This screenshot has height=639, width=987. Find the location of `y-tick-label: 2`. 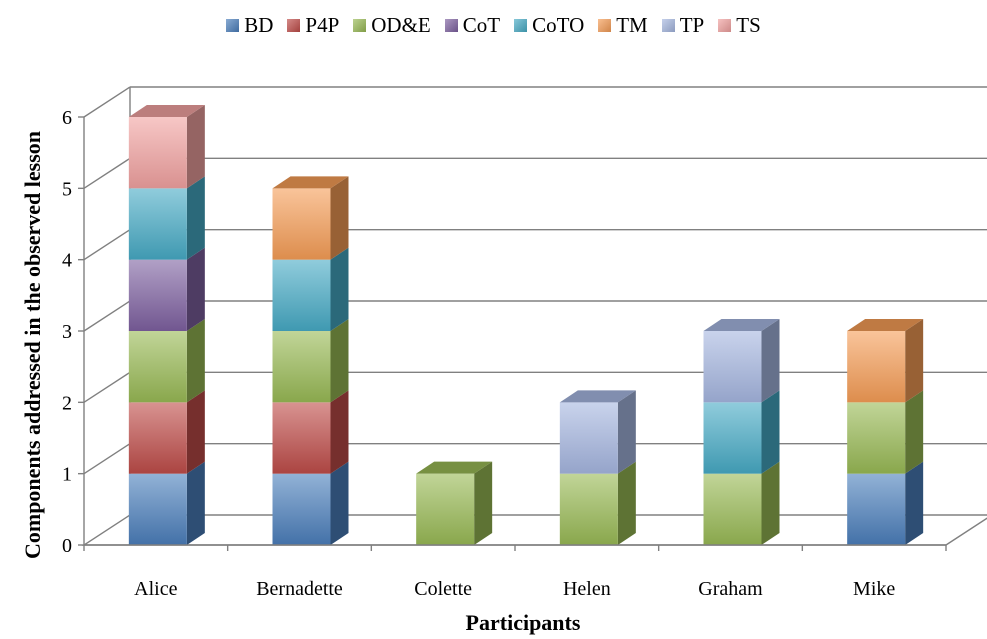

y-tick-label: 2 is located at coordinates (67, 403).